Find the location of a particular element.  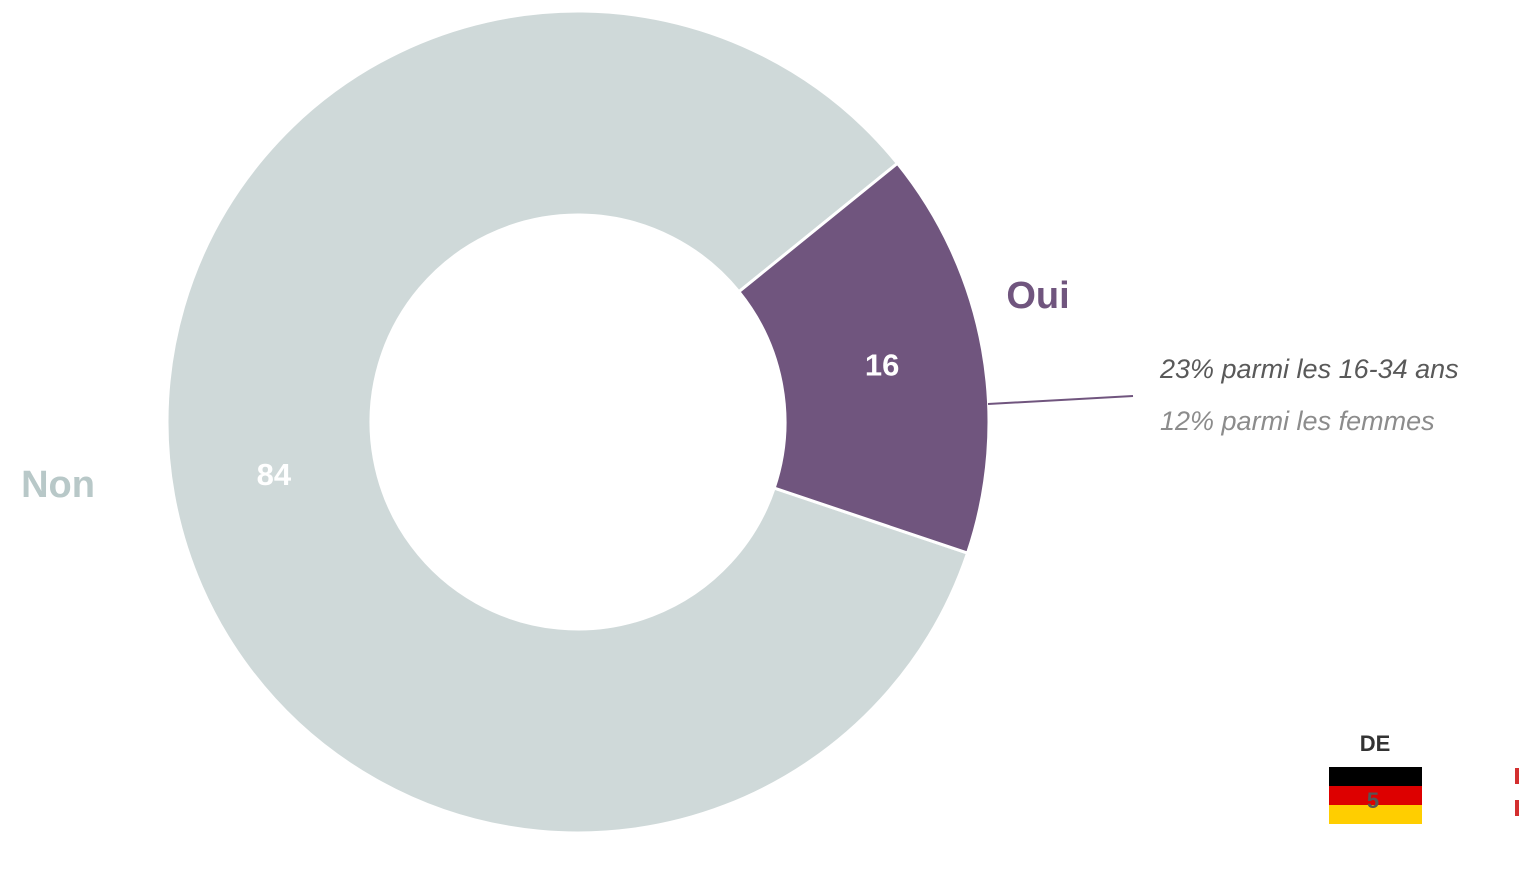

annotation: 12% parmi les femmes is located at coordinates (1297, 421).